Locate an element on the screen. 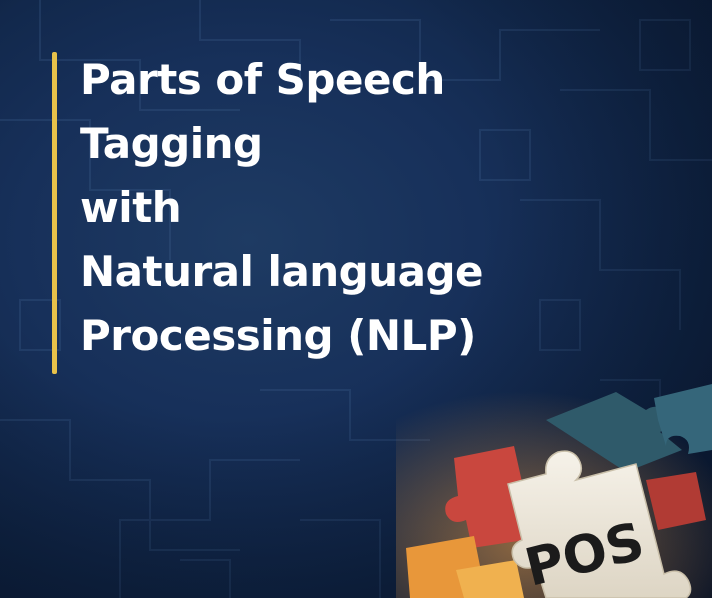 This screenshot has height=598, width=712. title-line-4: Natural language is located at coordinates (282, 271).